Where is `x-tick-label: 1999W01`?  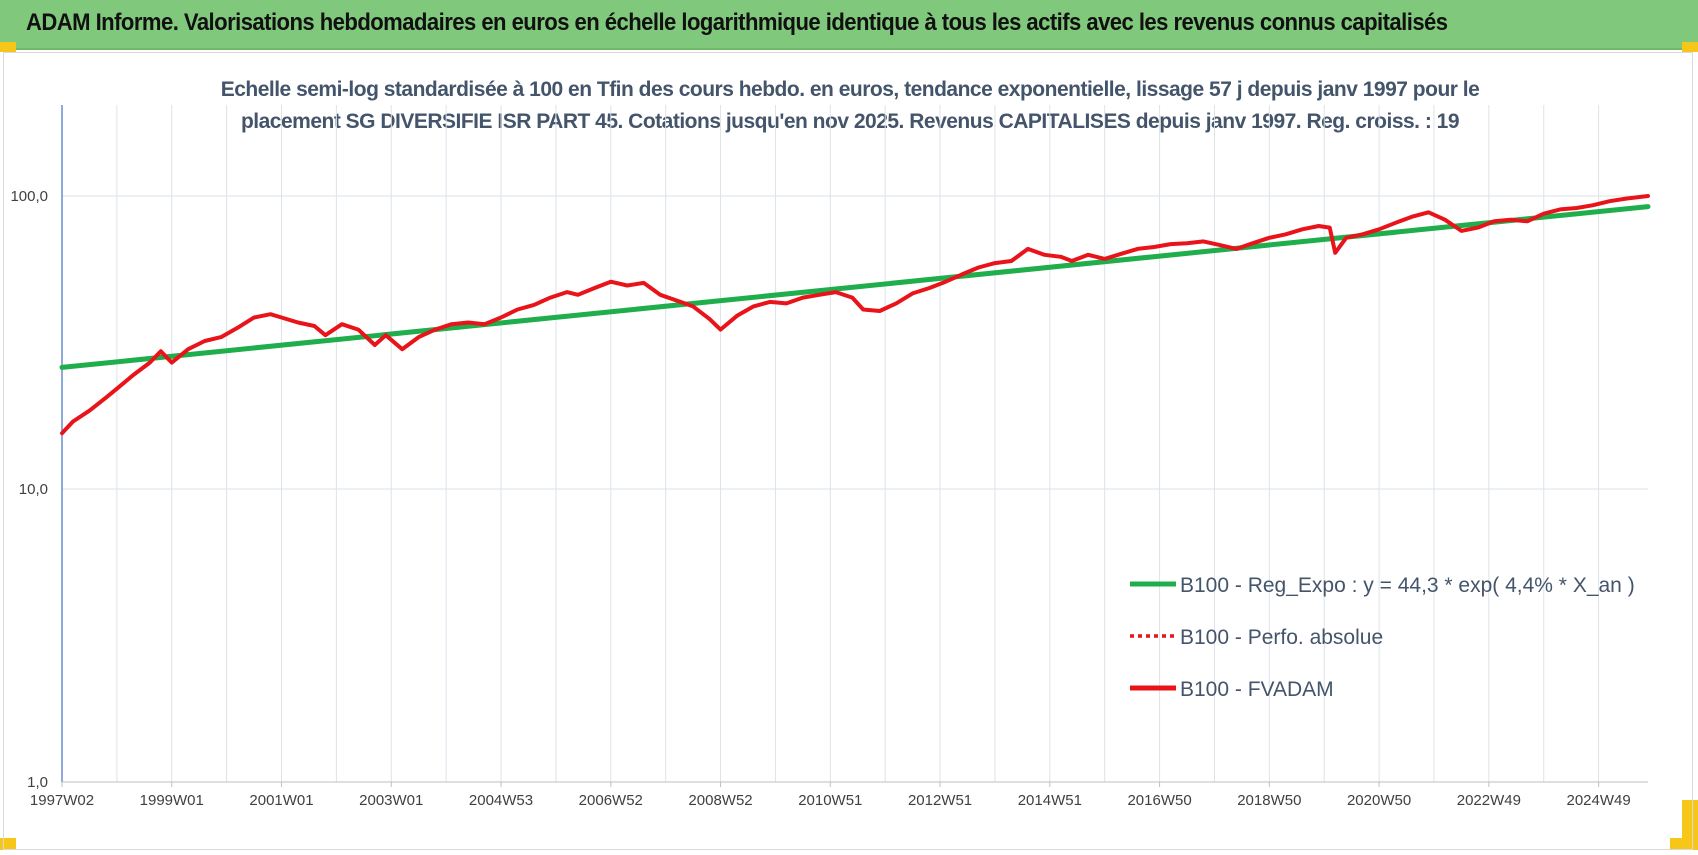
x-tick-label: 1999W01 is located at coordinates (172, 800).